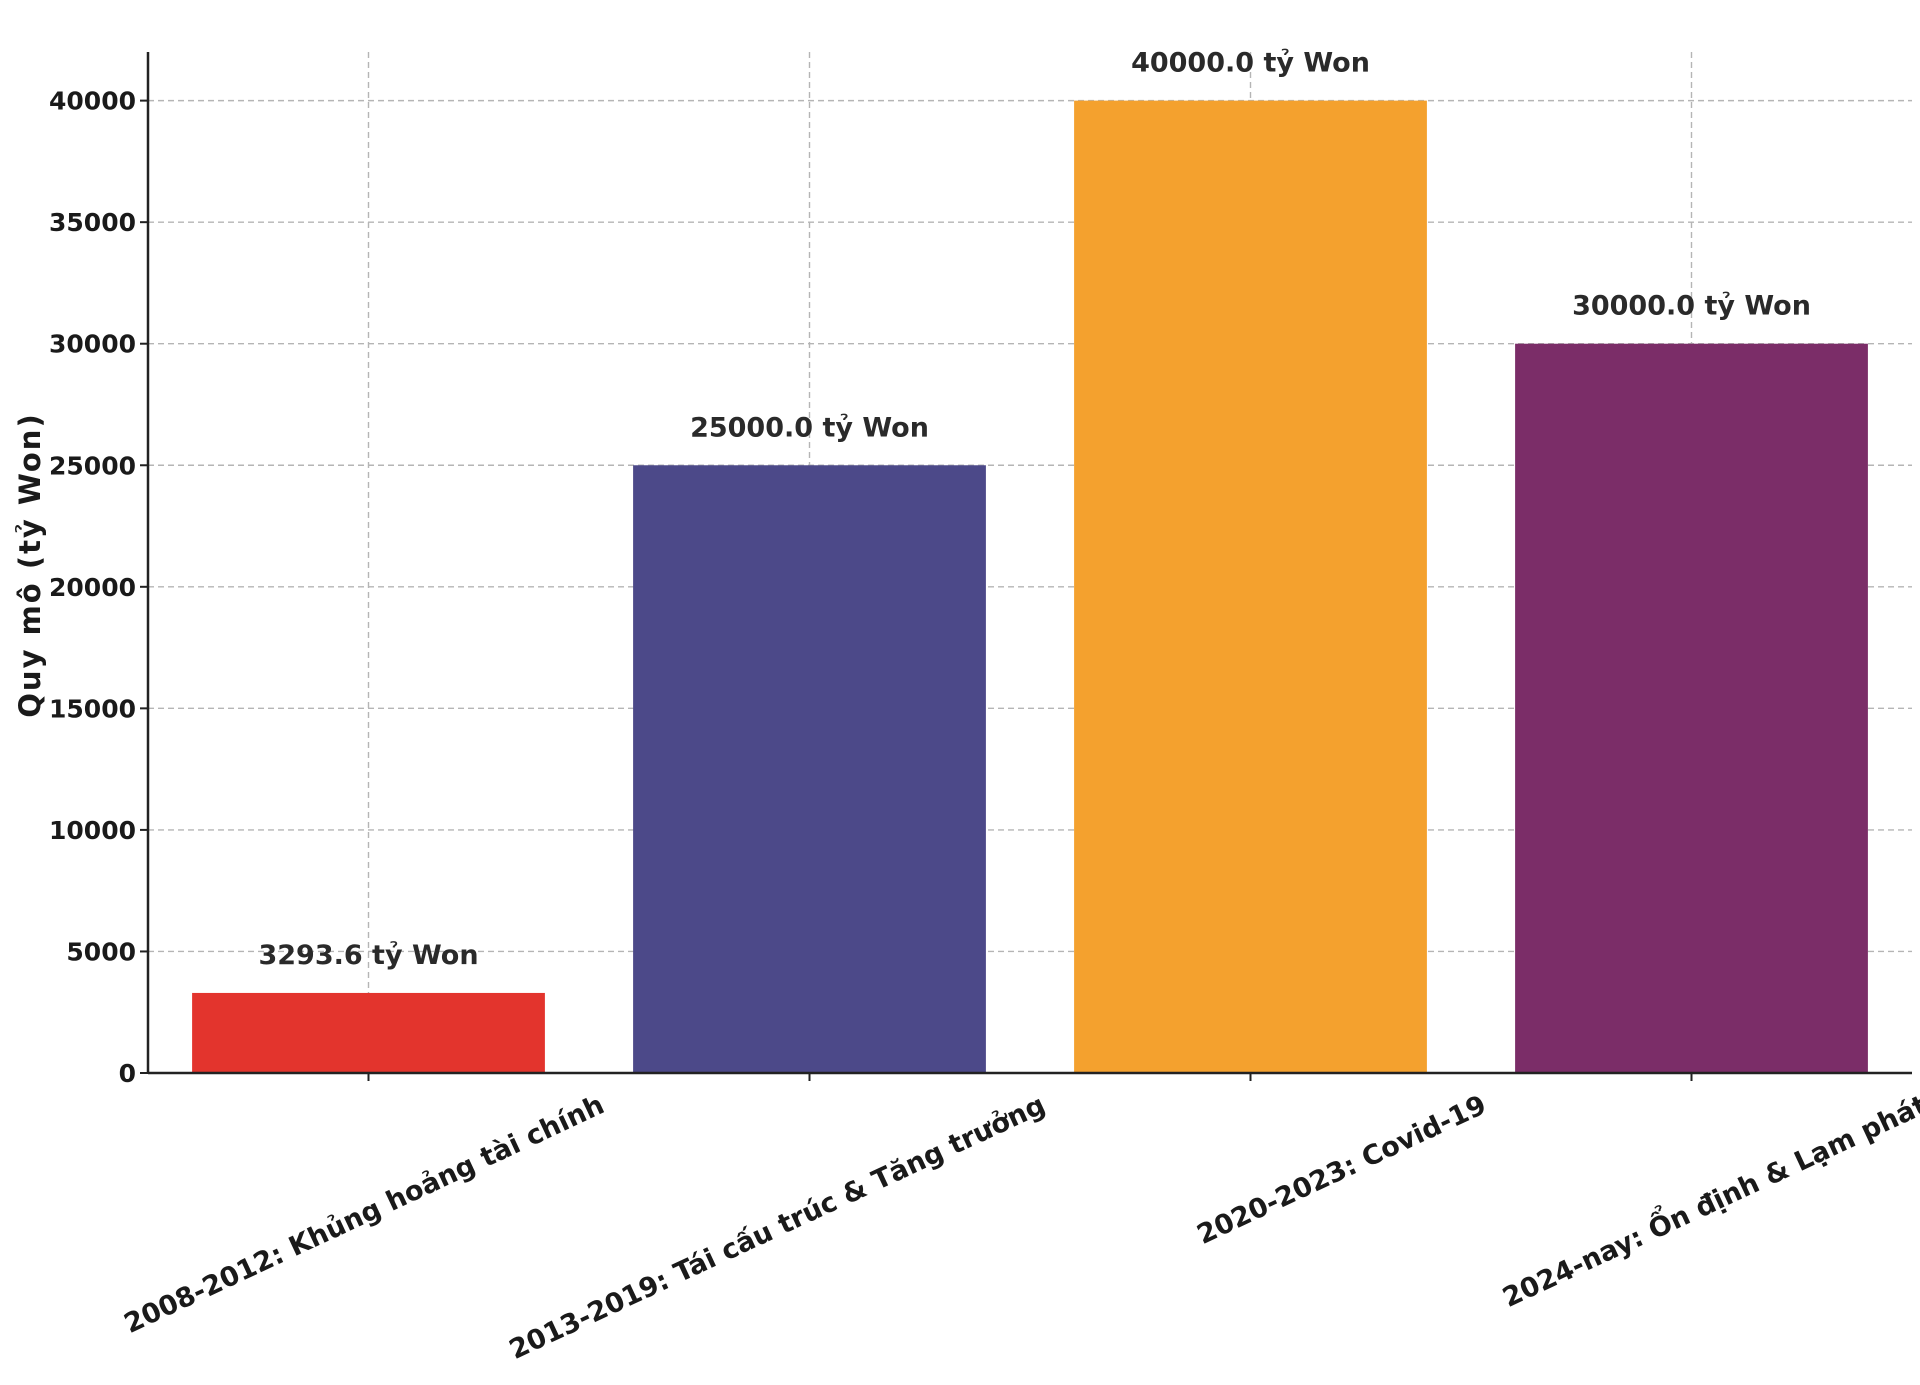 This screenshot has height=1385, width=1920. What do you see at coordinates (1341, 1170) in the screenshot?
I see `x-category-label: 2020-2023: Covid-19` at bounding box center [1341, 1170].